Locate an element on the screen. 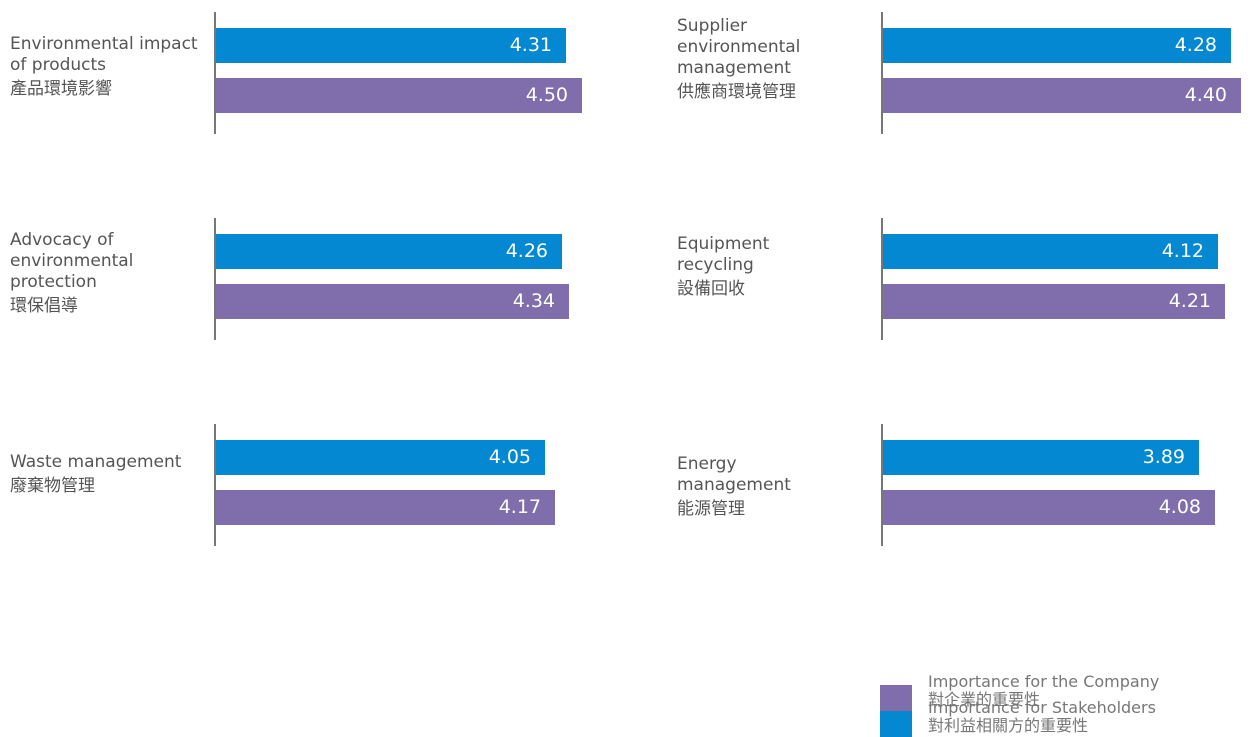  category-label-environmental-impact-of-products: Environmental impact of products 產品環境影響 is located at coordinates (107, 67).